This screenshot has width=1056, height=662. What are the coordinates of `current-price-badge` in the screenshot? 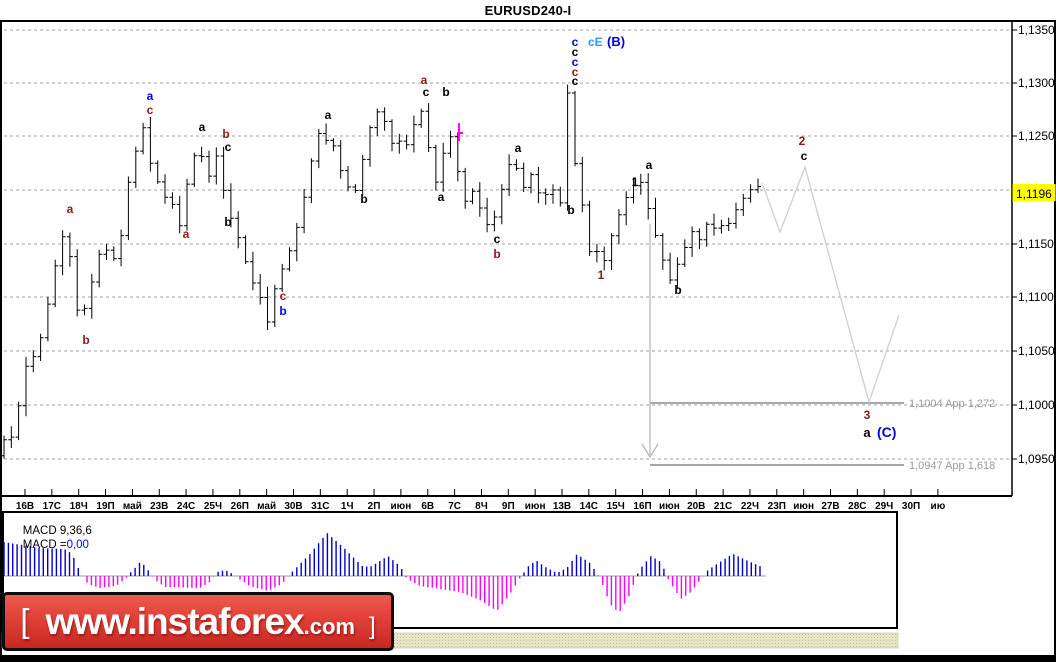 It's located at (1034, 192).